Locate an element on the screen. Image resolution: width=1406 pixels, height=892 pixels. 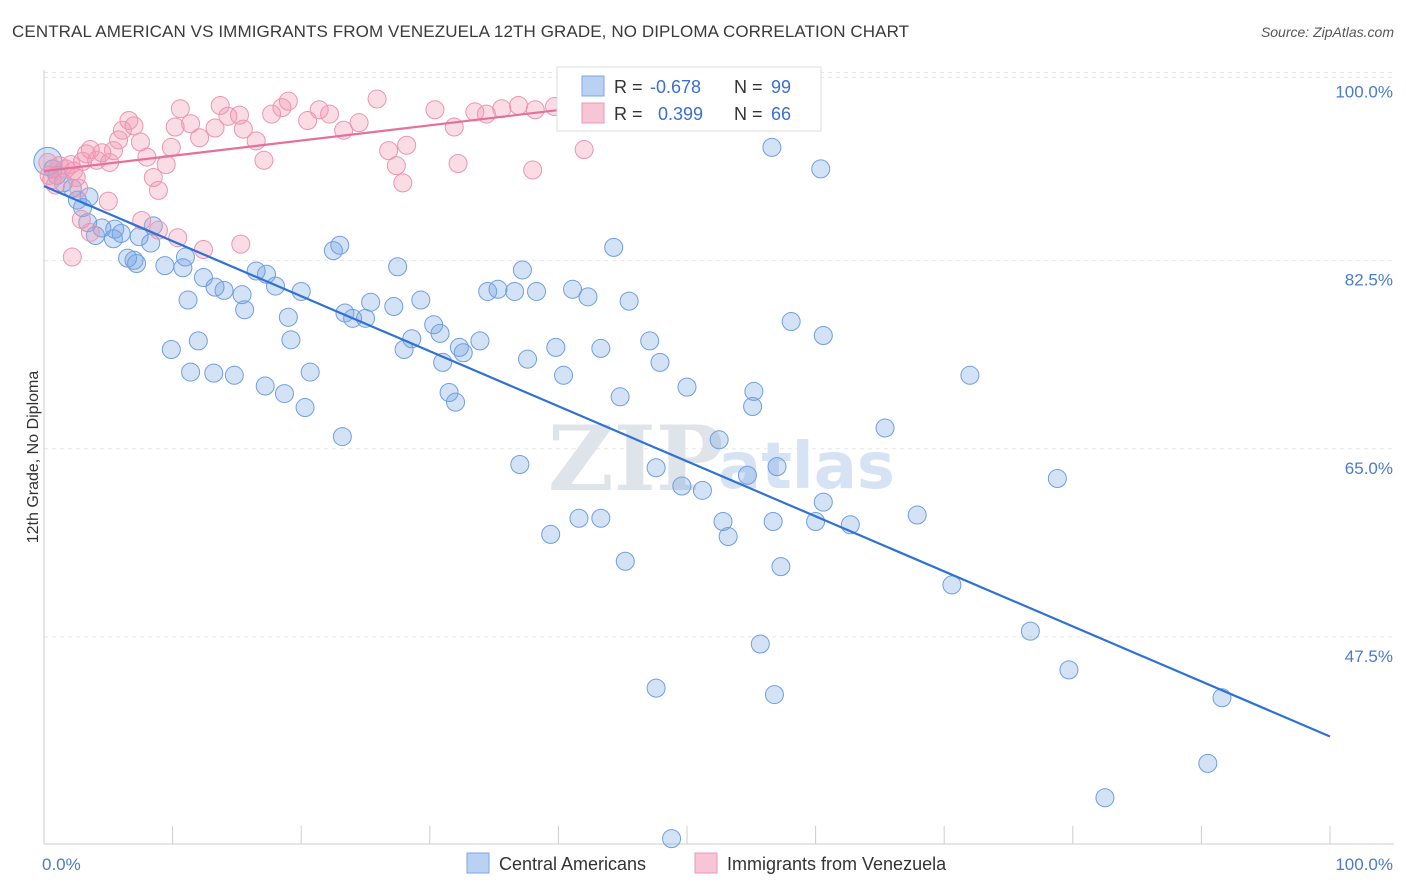
stats-n-value-pink: 66 is located at coordinates (781, 114).